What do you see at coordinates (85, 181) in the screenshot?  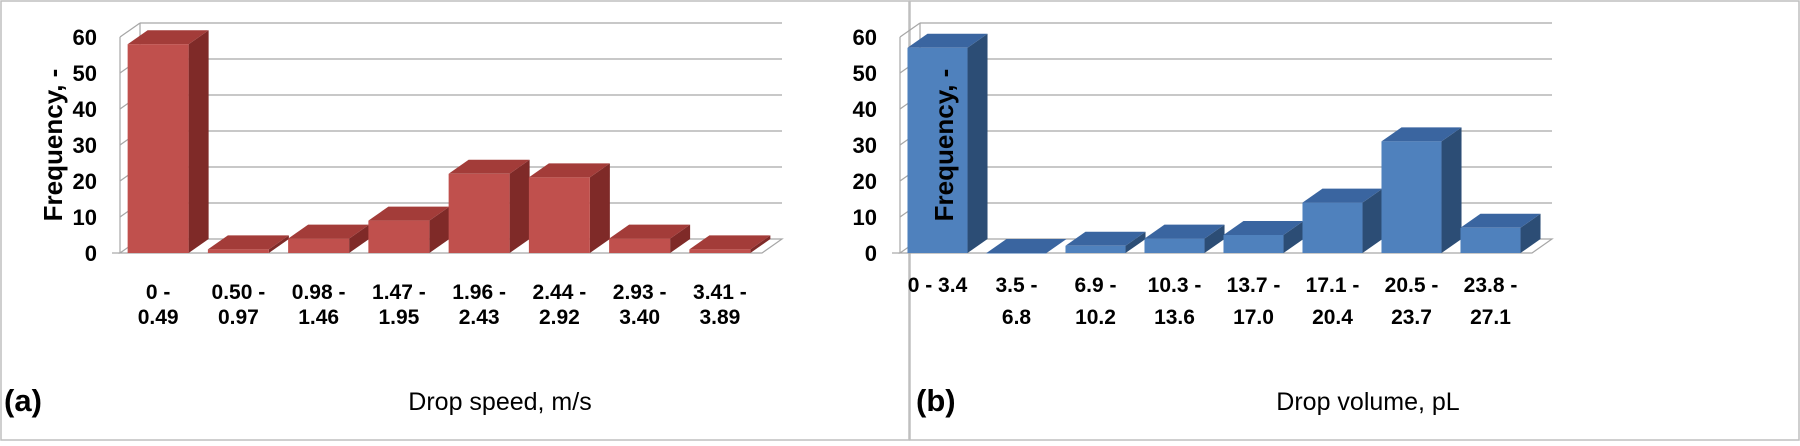 I see `panel-a-y-tick-label: 20` at bounding box center [85, 181].